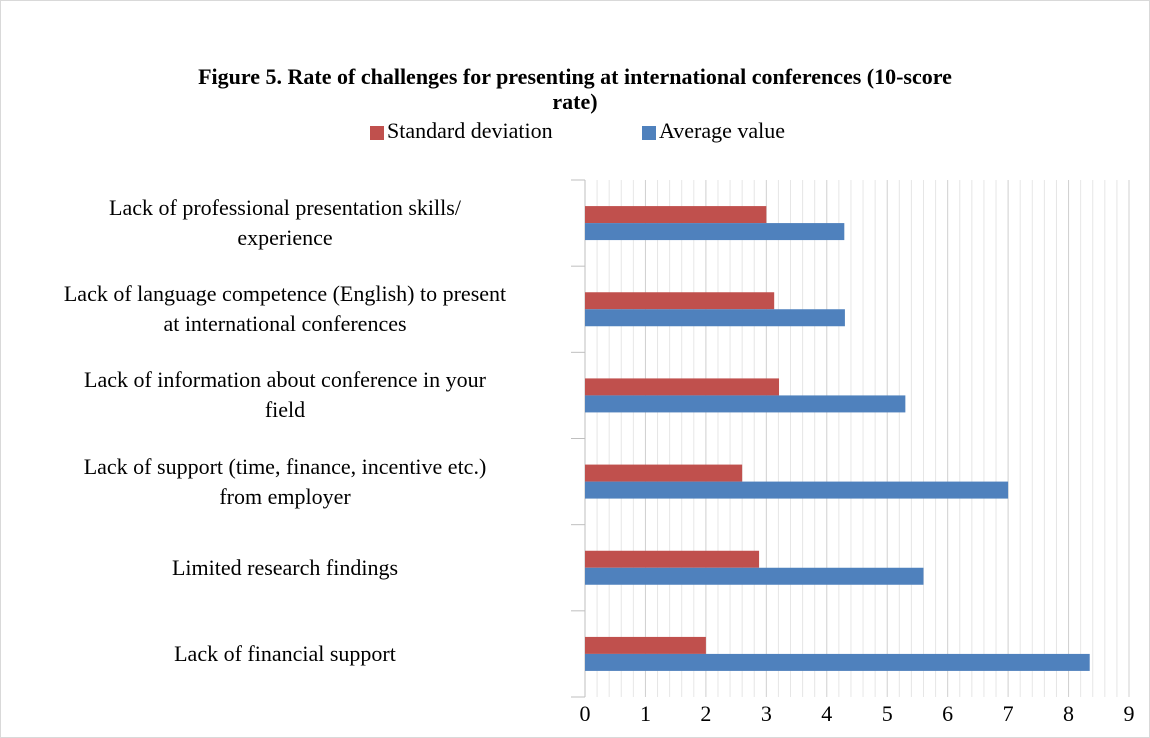  Describe the element at coordinates (947, 713) in the screenshot. I see `x-tick-label: 6` at that location.